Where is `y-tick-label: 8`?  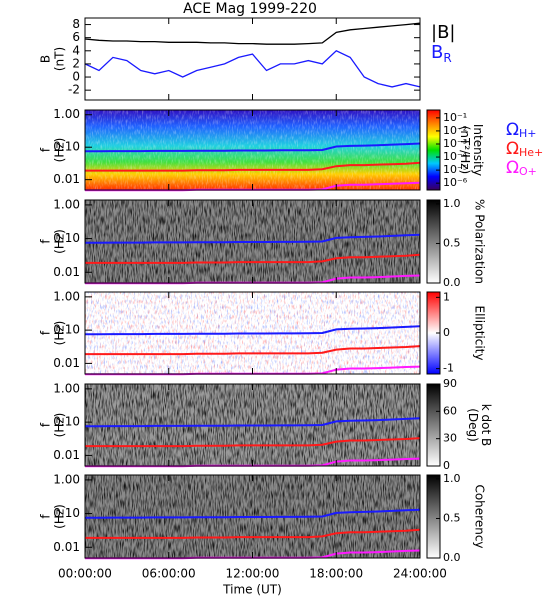 y-tick-label: 8 is located at coordinates (76, 24).